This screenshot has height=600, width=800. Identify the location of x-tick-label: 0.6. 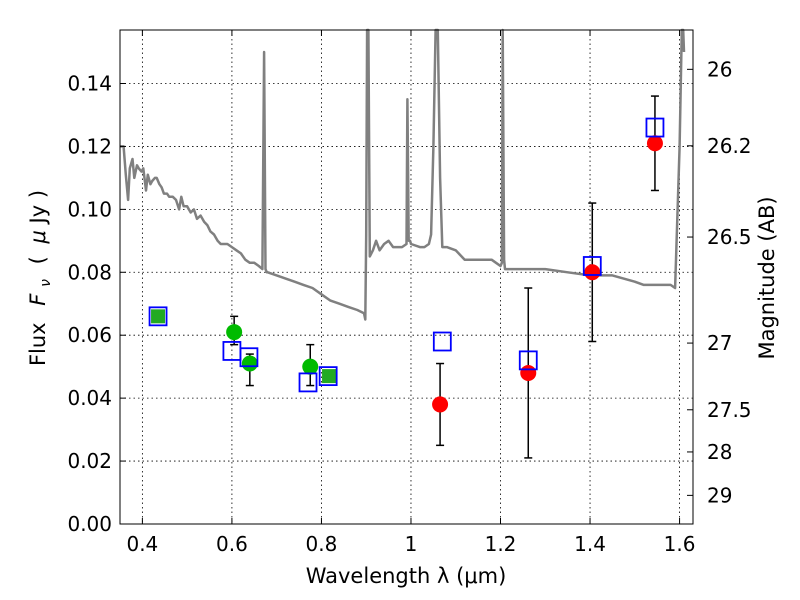
(232, 544).